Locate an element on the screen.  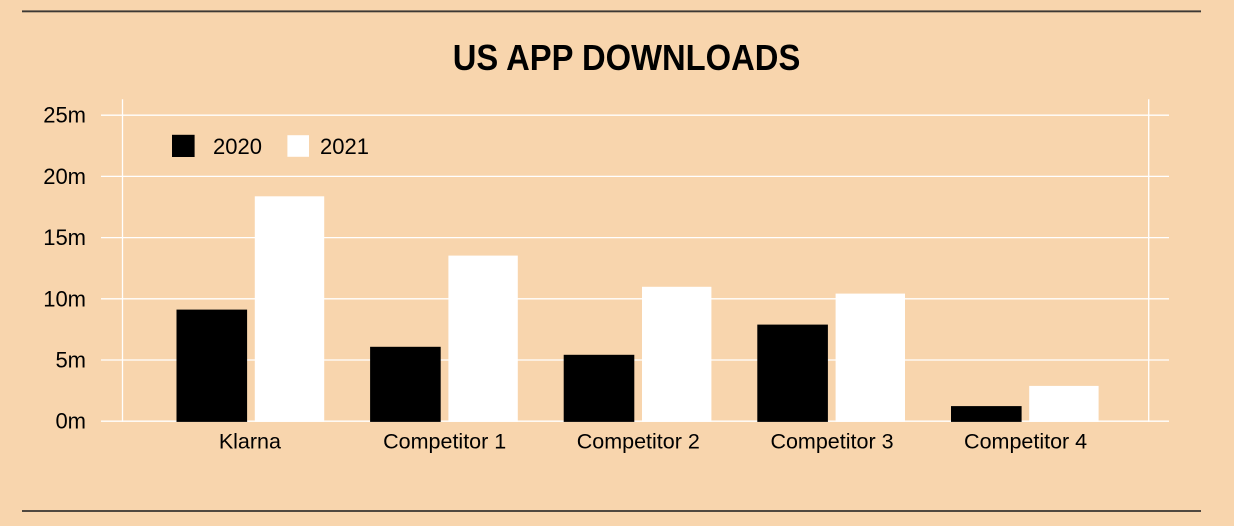
svg-text: Competitor 3 is located at coordinates (831, 441).